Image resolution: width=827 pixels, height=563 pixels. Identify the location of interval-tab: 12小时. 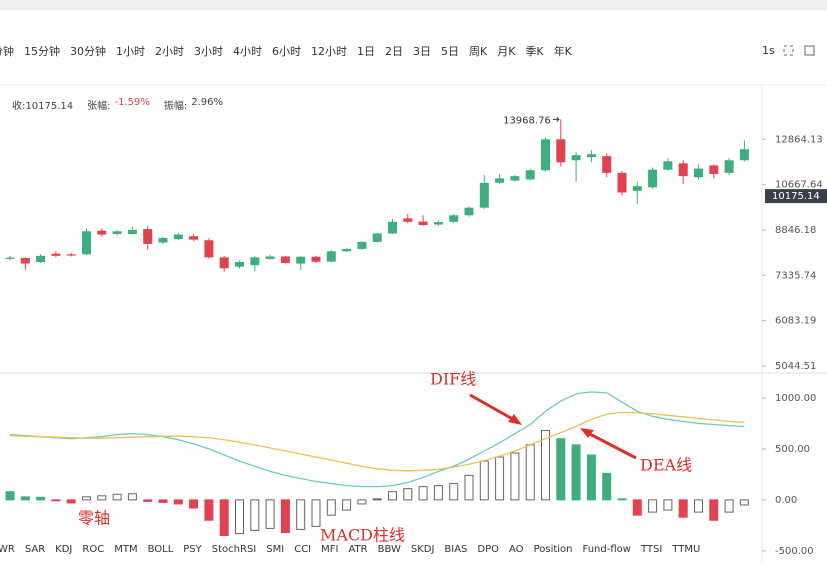
(329, 51).